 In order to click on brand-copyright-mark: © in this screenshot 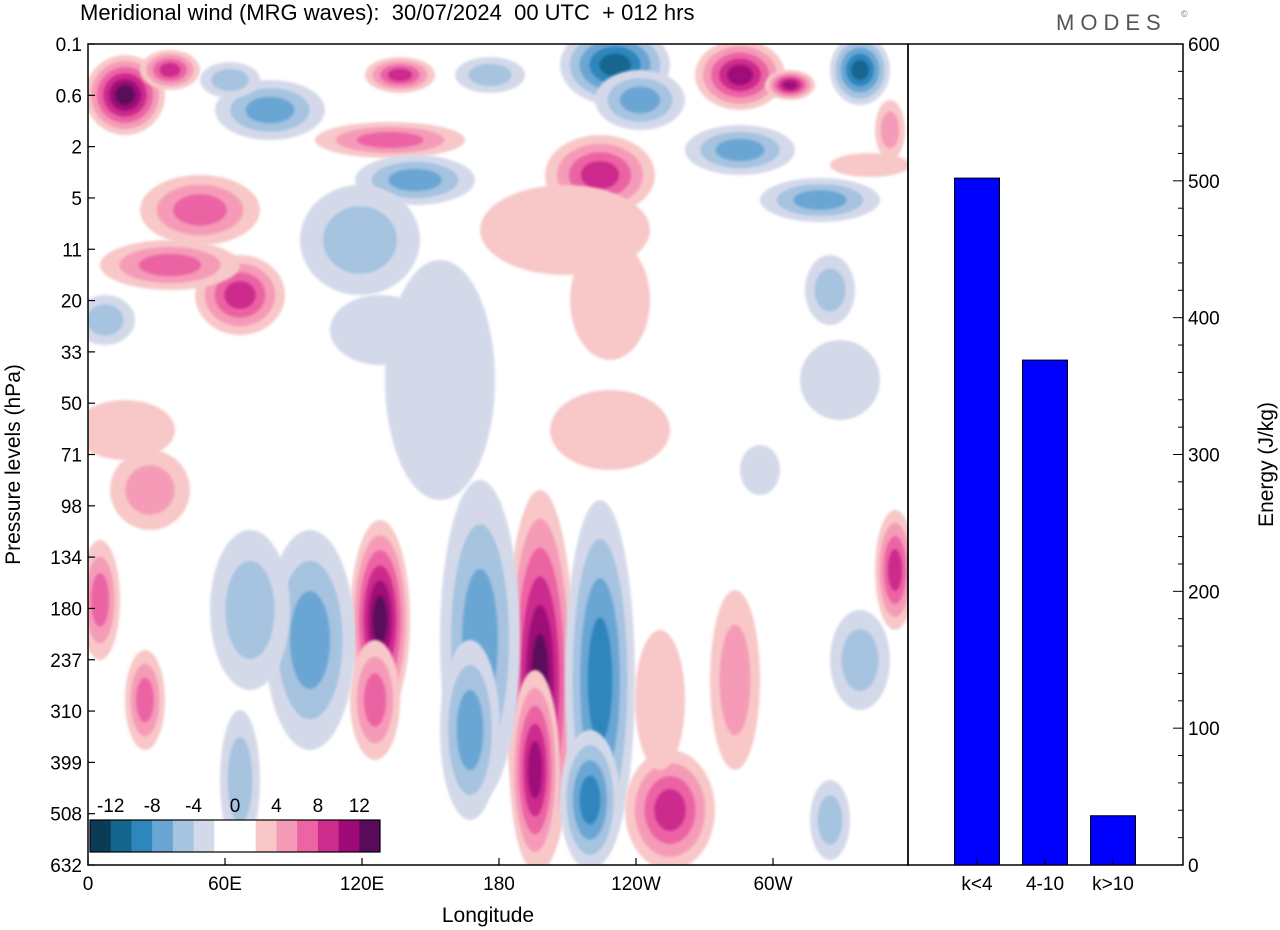, I will do `click(1184, 14)`.